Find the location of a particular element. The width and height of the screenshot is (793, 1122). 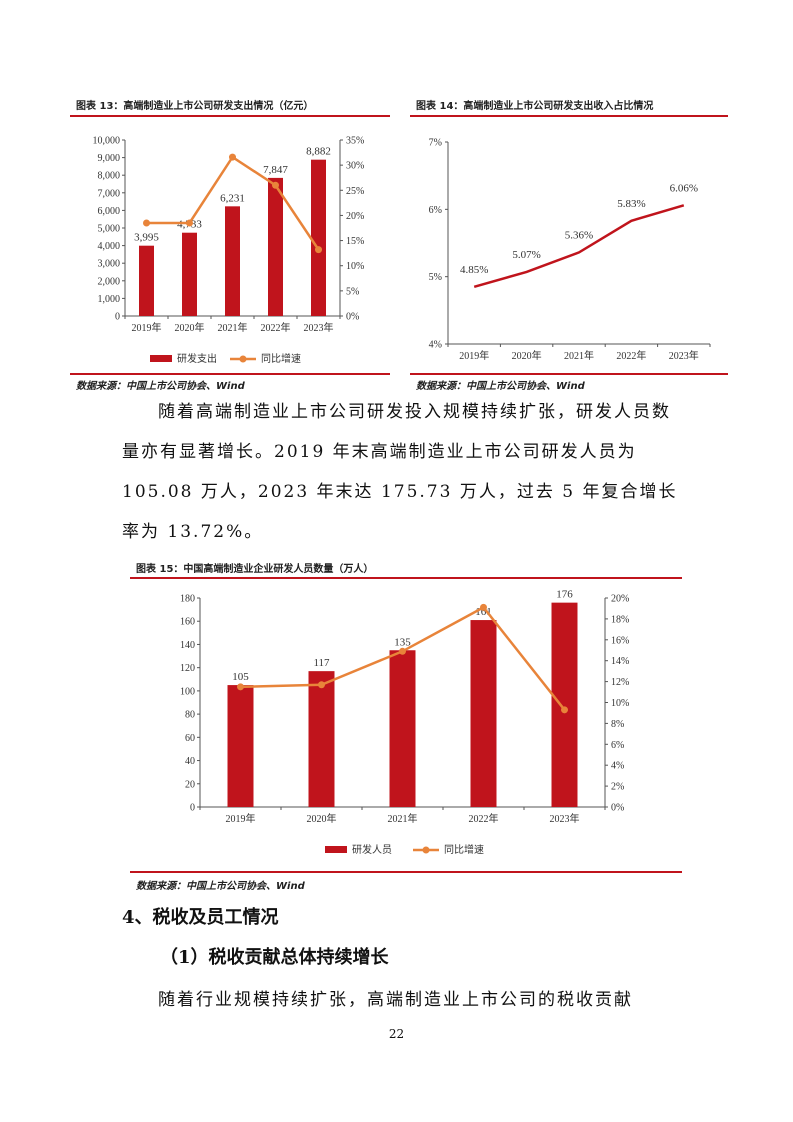

fig15-x-tick-label: 2021年 is located at coordinates (403, 818).